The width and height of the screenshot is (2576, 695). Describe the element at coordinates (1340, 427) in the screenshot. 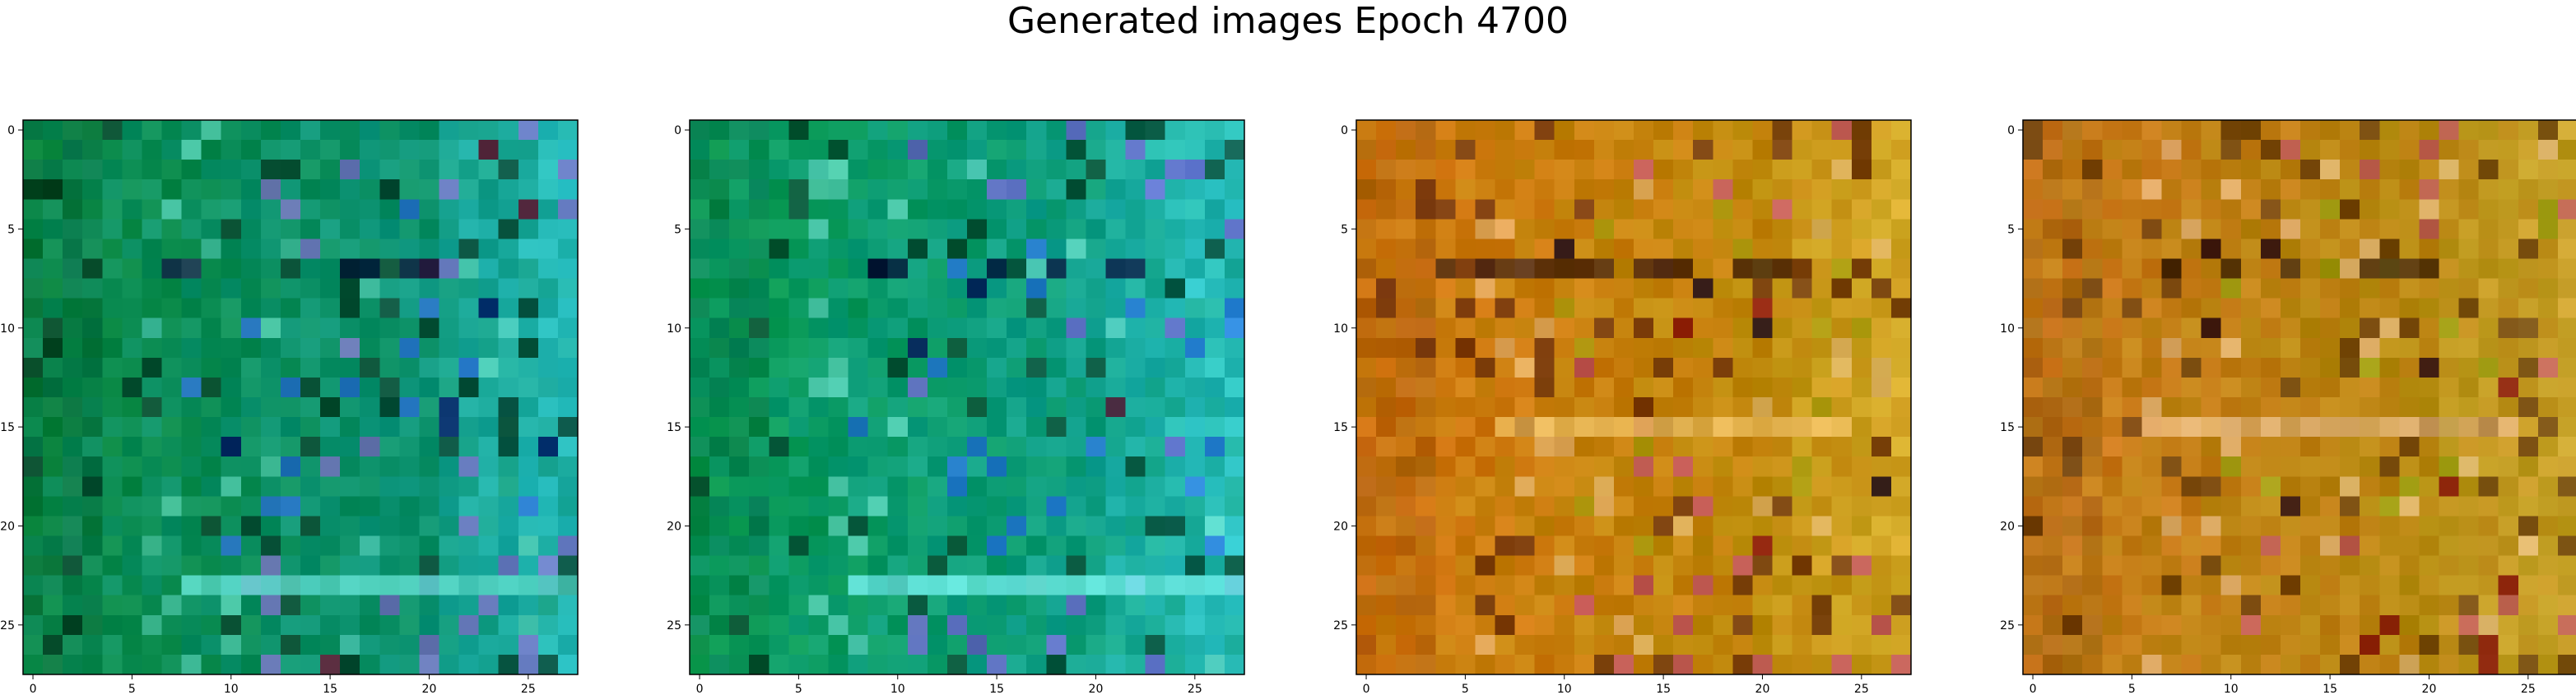

I see `y-tick-label: 15` at that location.